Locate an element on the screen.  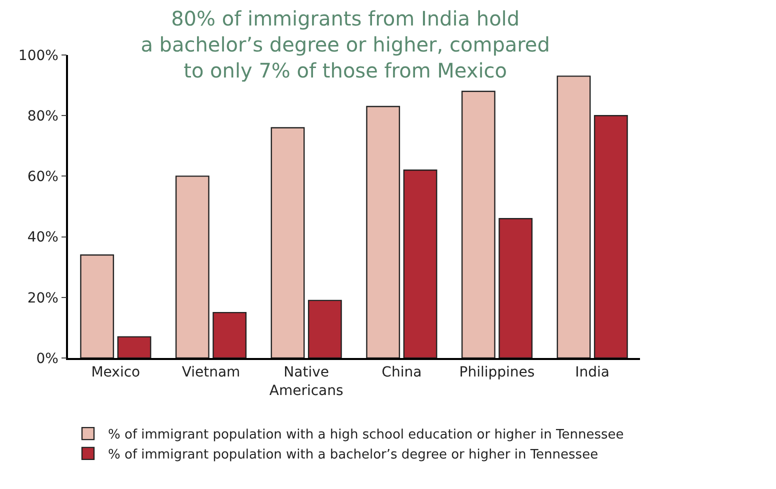
legend-label: % of immigrant population with a high school education or higher in Tennessee is located at coordinates (366, 435).